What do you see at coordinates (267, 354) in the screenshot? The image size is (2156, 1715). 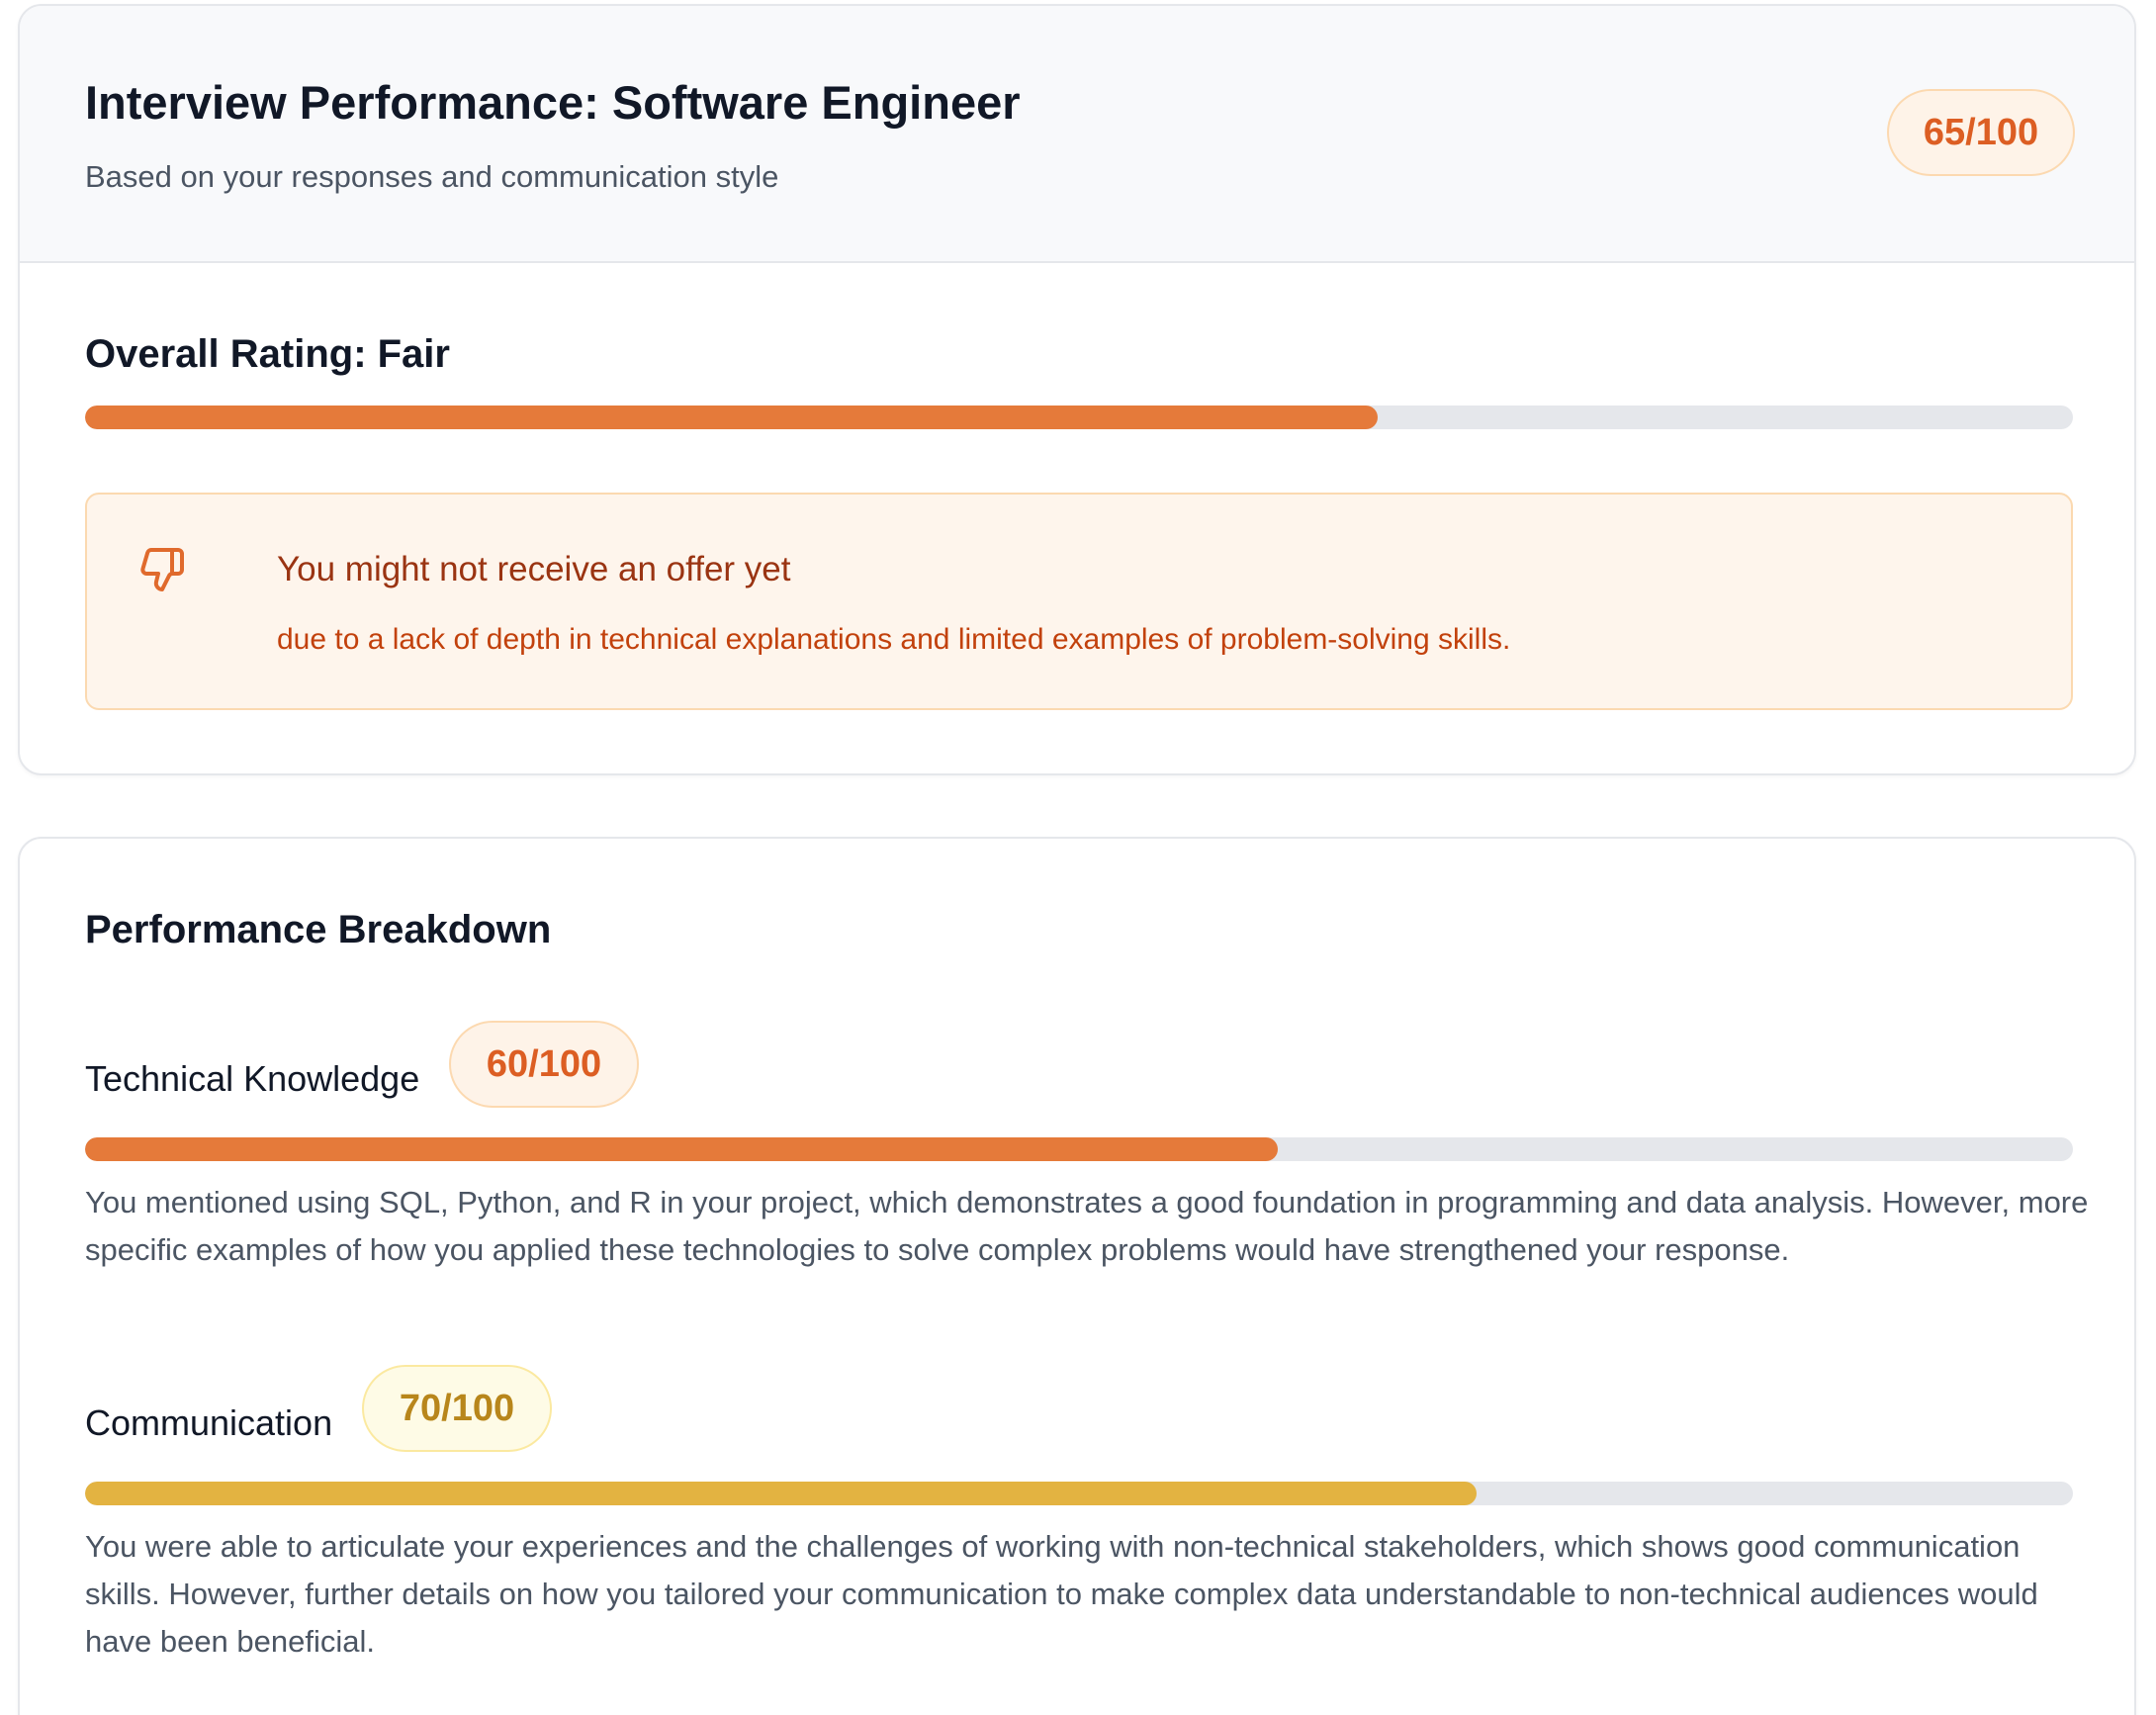 I see `overall-rating-title: Overall Rating: Fair` at bounding box center [267, 354].